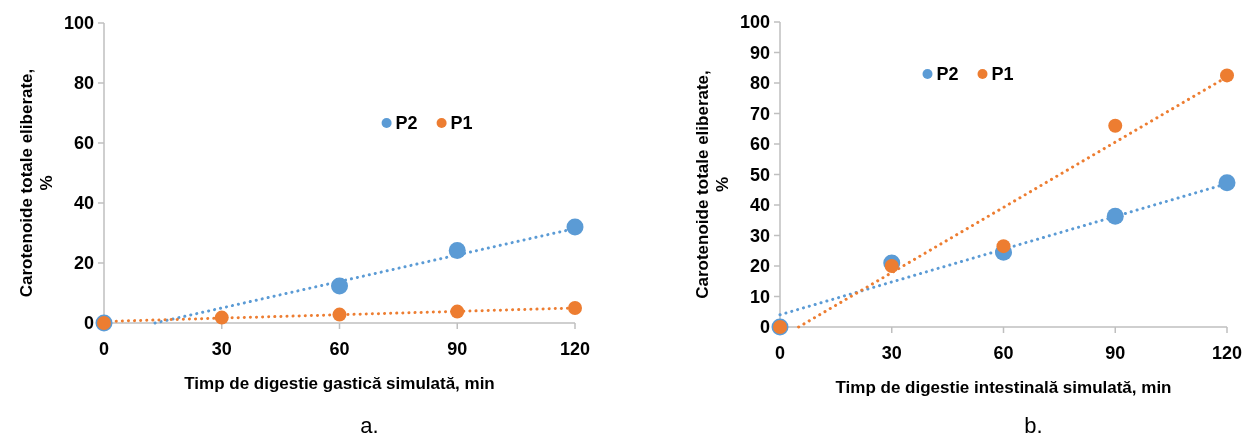 Image resolution: width=1245 pixels, height=444 pixels. Describe the element at coordinates (759, 235) in the screenshot. I see `y-tick-label: 30` at that location.